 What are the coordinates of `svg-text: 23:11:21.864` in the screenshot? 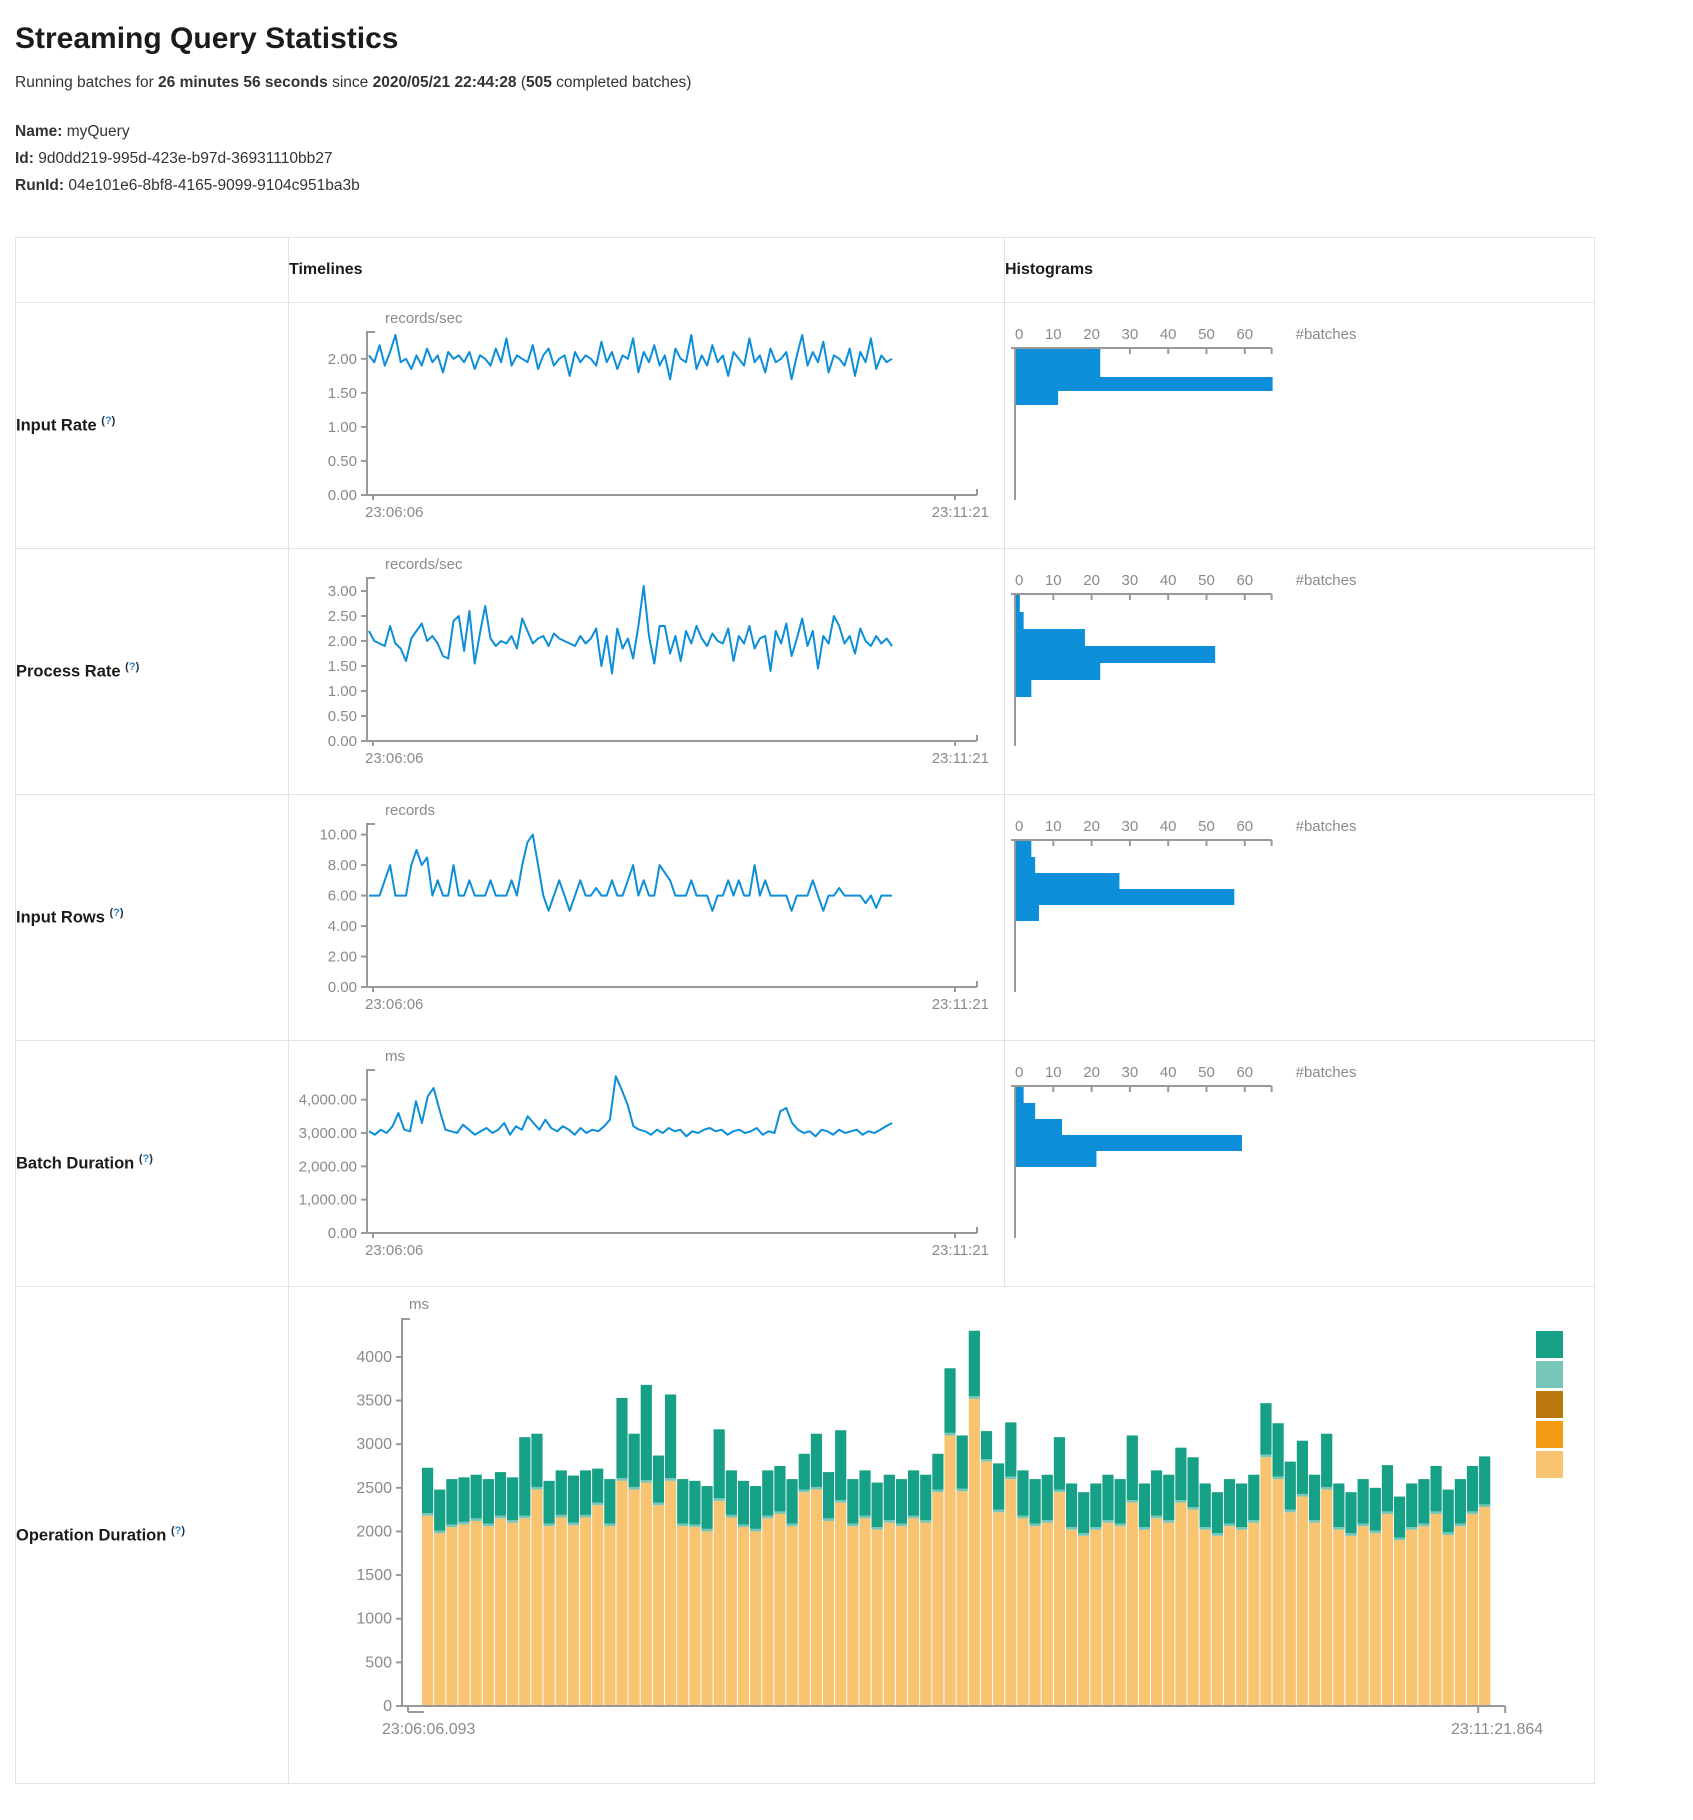 It's located at (1497, 1729).